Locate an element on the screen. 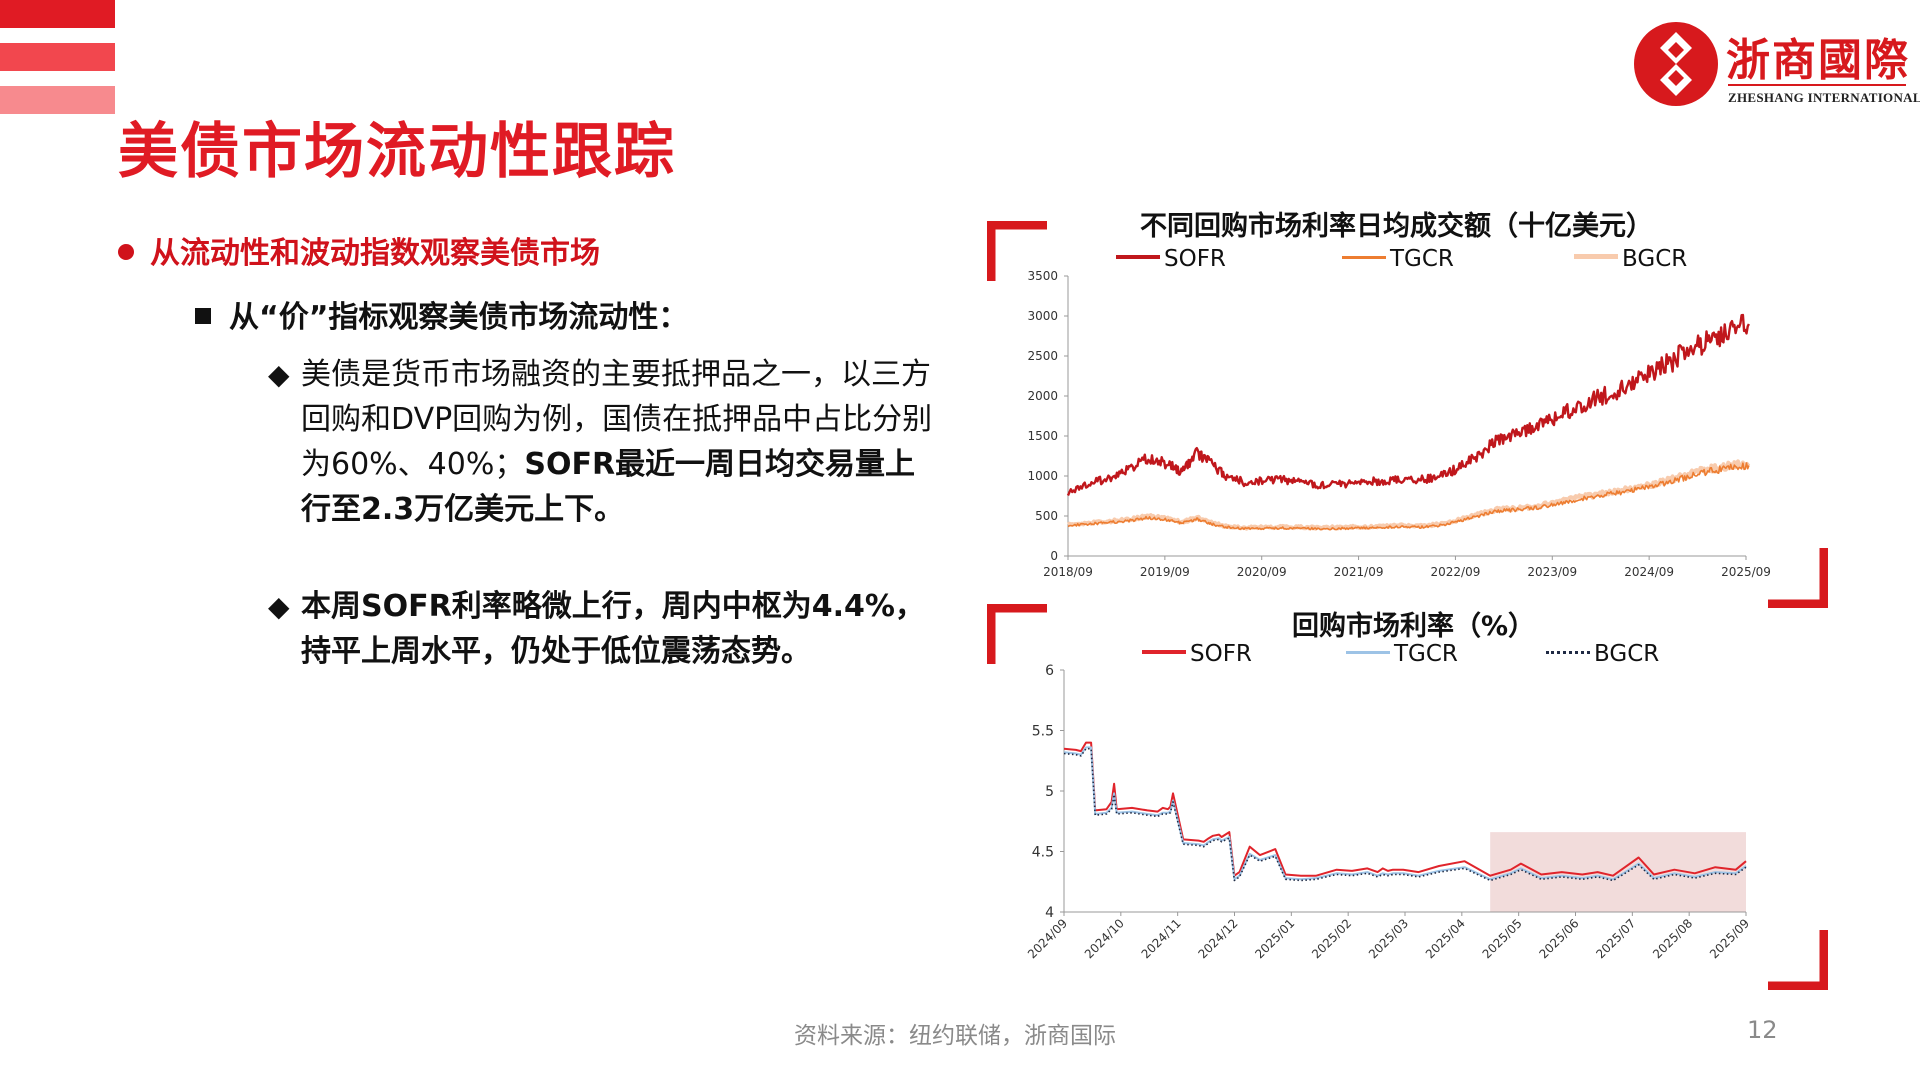  logo-divider is located at coordinates (1817, 85).